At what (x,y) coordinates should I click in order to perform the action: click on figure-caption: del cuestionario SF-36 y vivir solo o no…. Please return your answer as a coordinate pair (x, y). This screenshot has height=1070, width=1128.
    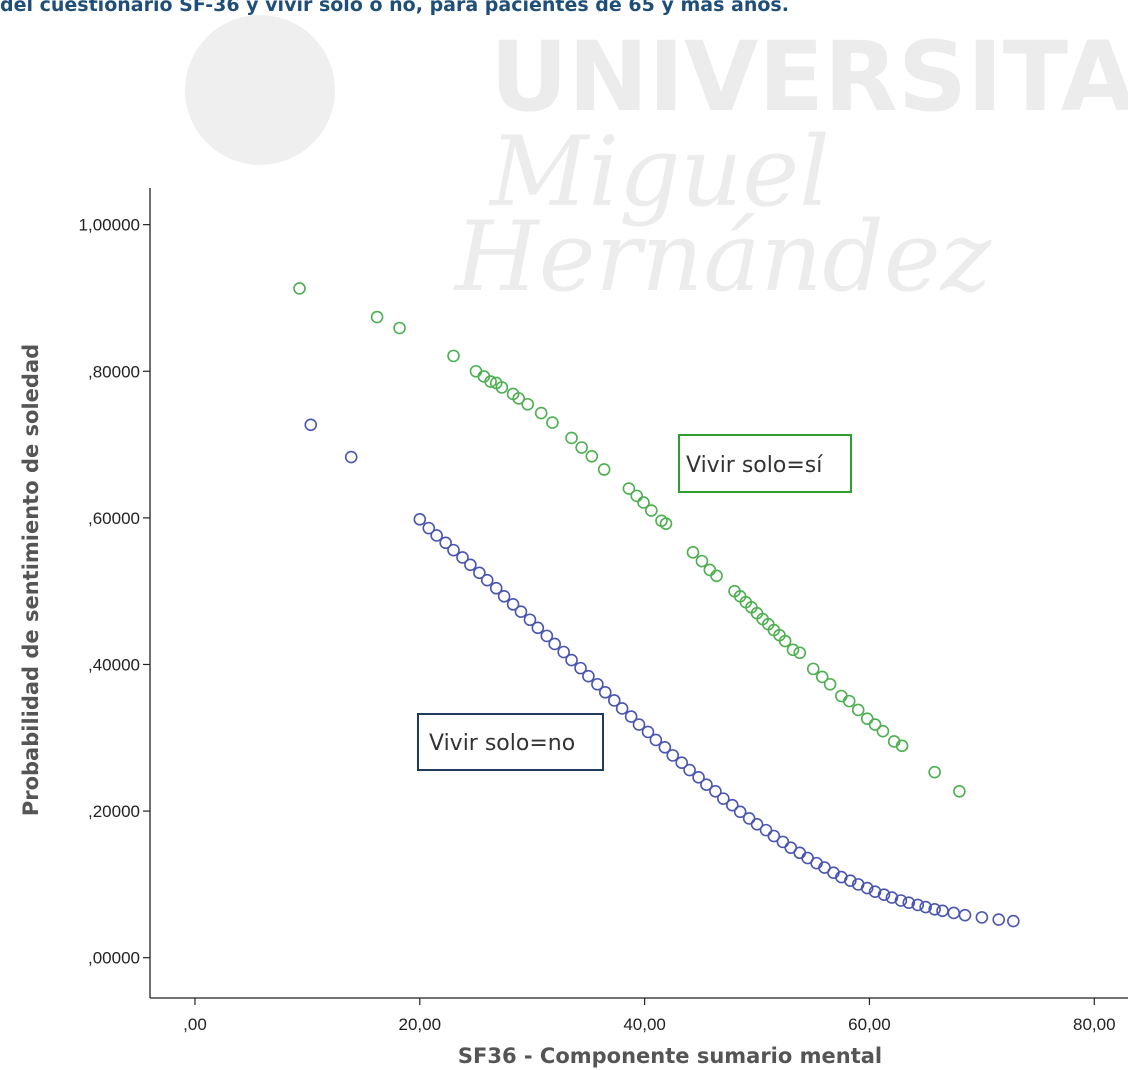
    Looking at the image, I should click on (394, 8).